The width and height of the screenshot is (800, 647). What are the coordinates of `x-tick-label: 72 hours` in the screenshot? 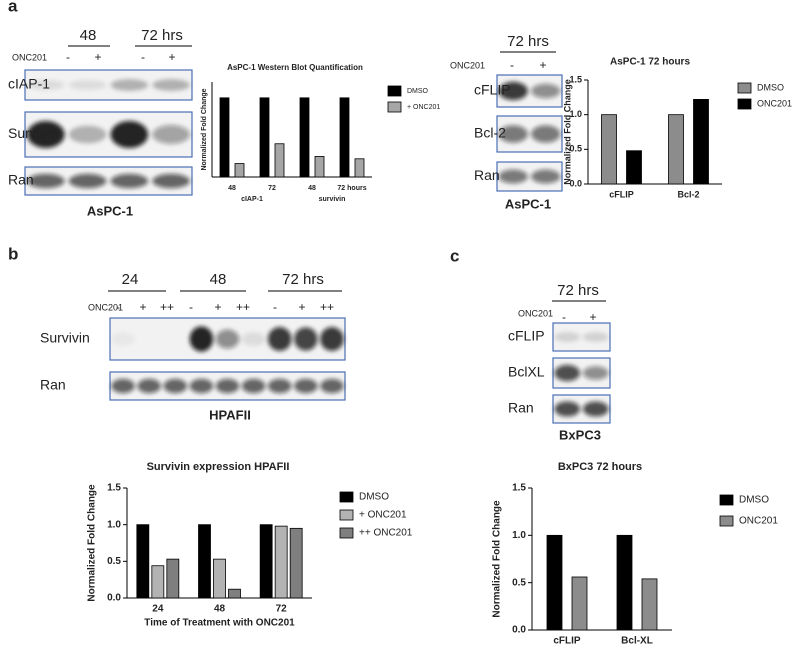 It's located at (351, 188).